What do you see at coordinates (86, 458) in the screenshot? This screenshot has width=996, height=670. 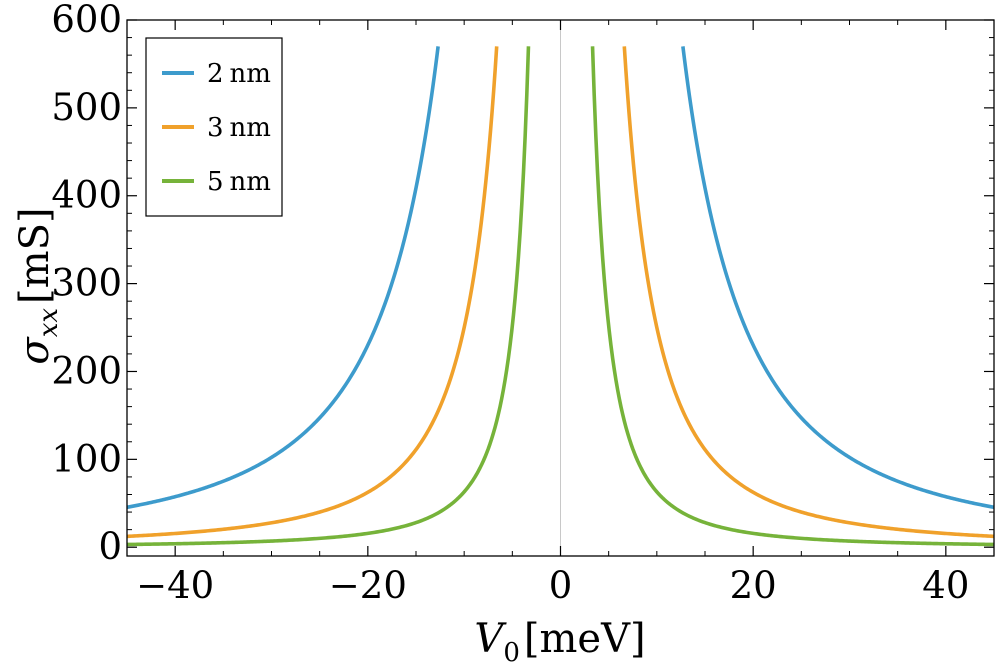 I see `y-tick-label: 100` at bounding box center [86, 458].